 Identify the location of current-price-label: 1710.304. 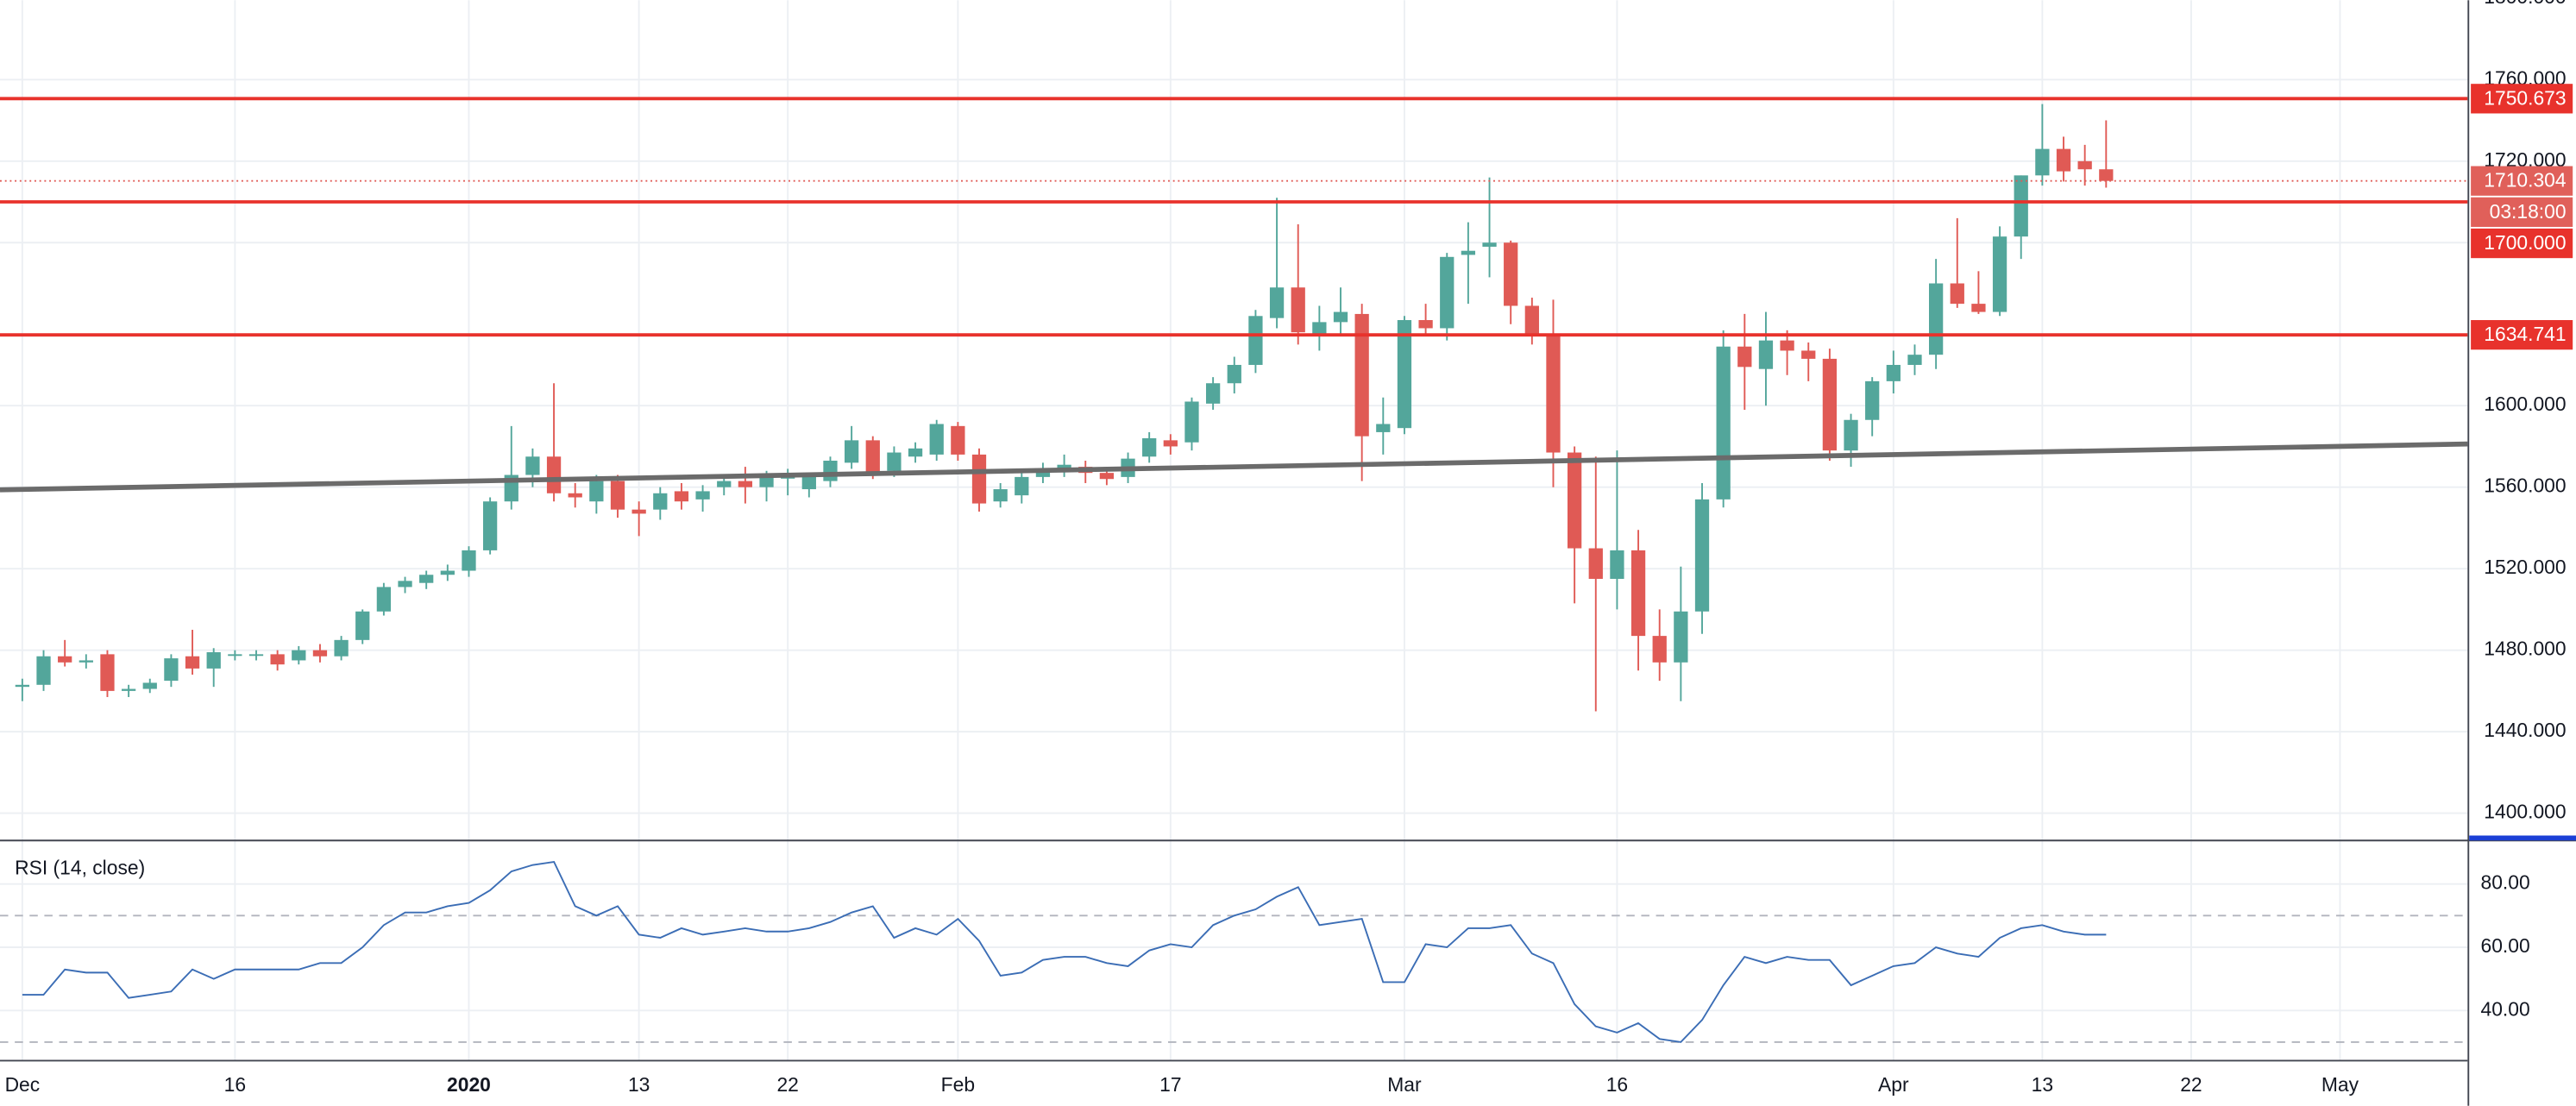
(2525, 181).